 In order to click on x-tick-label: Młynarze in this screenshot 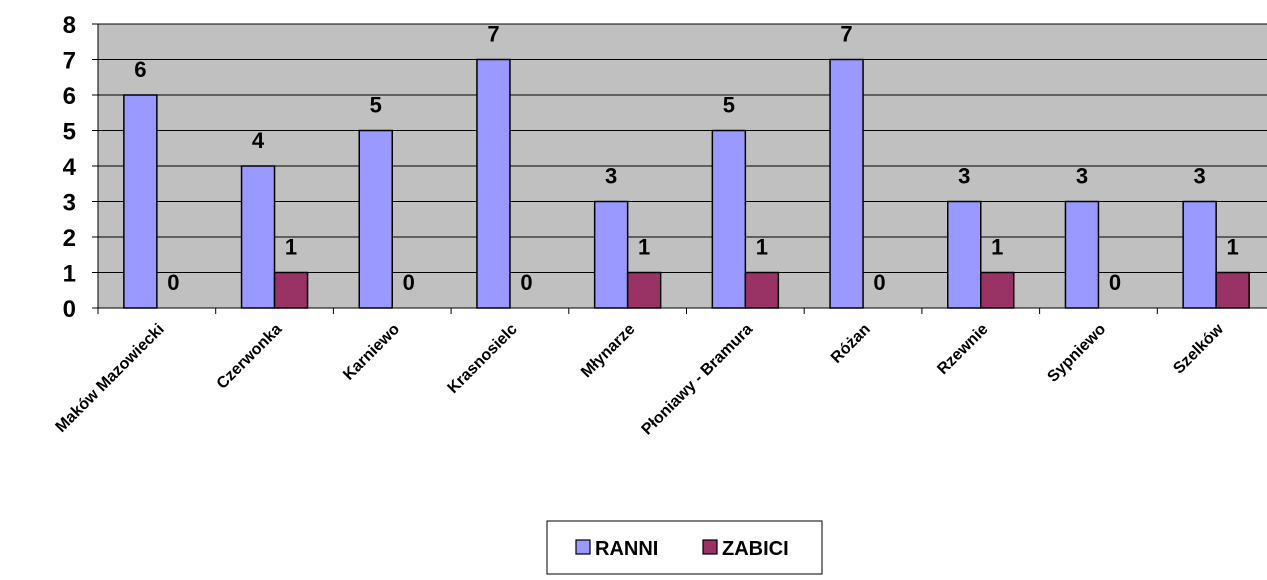, I will do `click(608, 351)`.